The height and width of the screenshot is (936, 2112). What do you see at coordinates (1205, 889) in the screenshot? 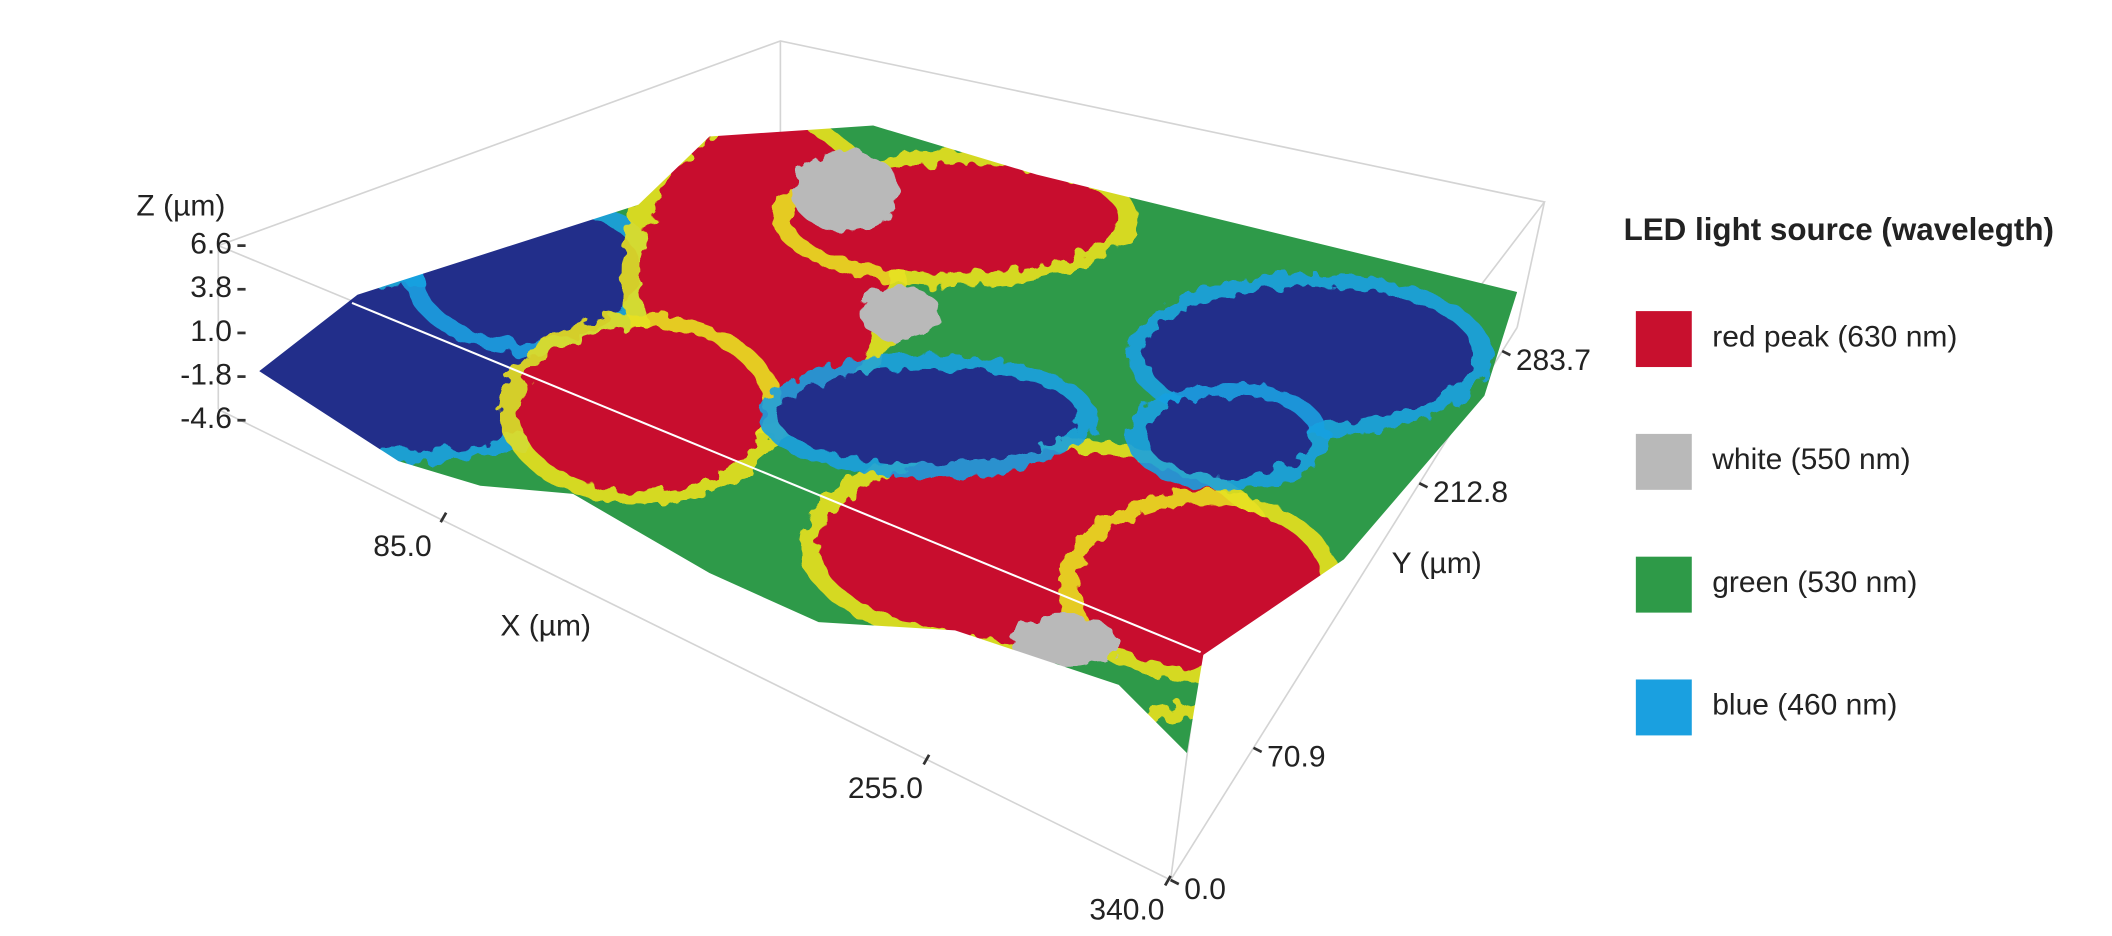
I see `y-tick-label: 0.0` at bounding box center [1205, 889].